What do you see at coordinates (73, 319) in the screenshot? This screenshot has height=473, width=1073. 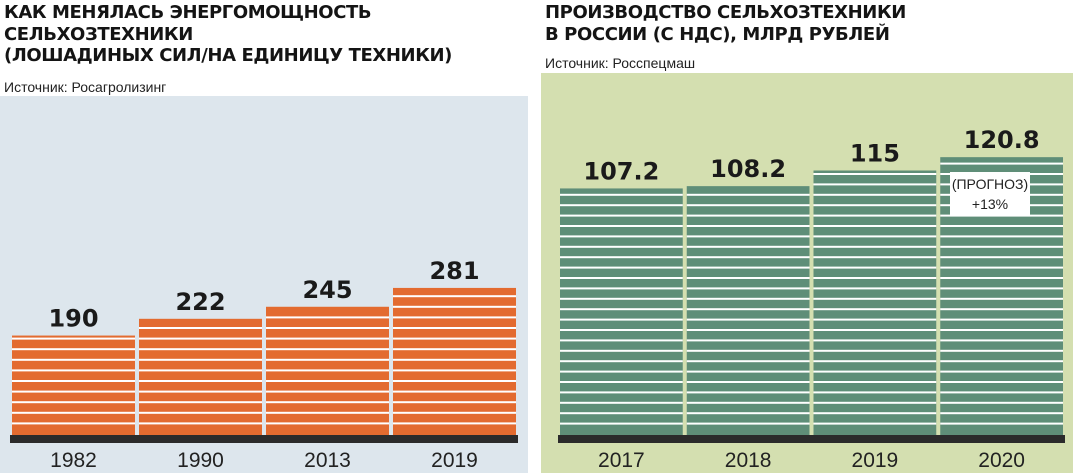 I see `data-label: 190` at bounding box center [73, 319].